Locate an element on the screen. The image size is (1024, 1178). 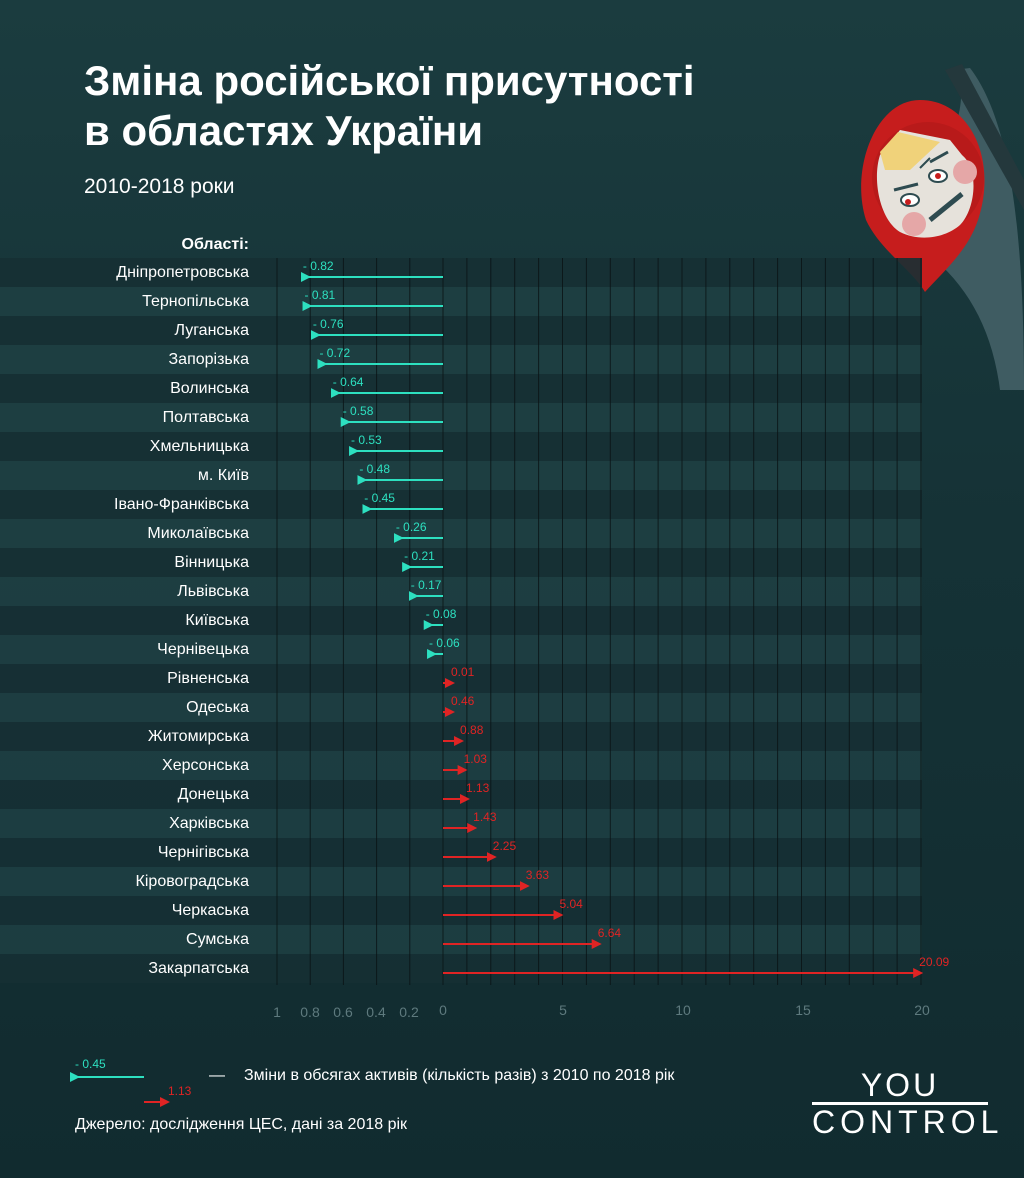
title-line-2: в областях України is located at coordinates (284, 130).